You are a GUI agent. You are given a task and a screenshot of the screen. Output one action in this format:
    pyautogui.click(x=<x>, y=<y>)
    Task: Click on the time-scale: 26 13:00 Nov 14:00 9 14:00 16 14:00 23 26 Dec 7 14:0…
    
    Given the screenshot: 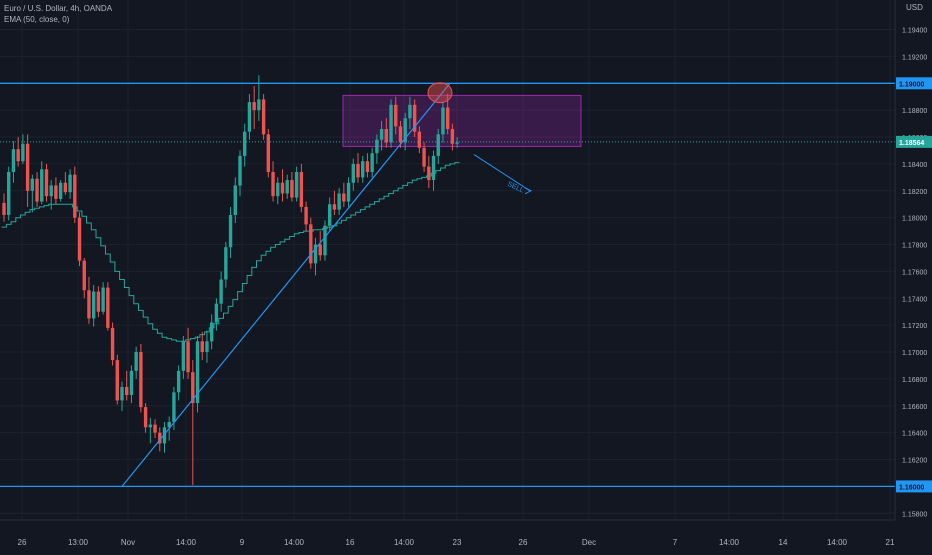 What is the action you would take?
    pyautogui.click(x=456, y=542)
    